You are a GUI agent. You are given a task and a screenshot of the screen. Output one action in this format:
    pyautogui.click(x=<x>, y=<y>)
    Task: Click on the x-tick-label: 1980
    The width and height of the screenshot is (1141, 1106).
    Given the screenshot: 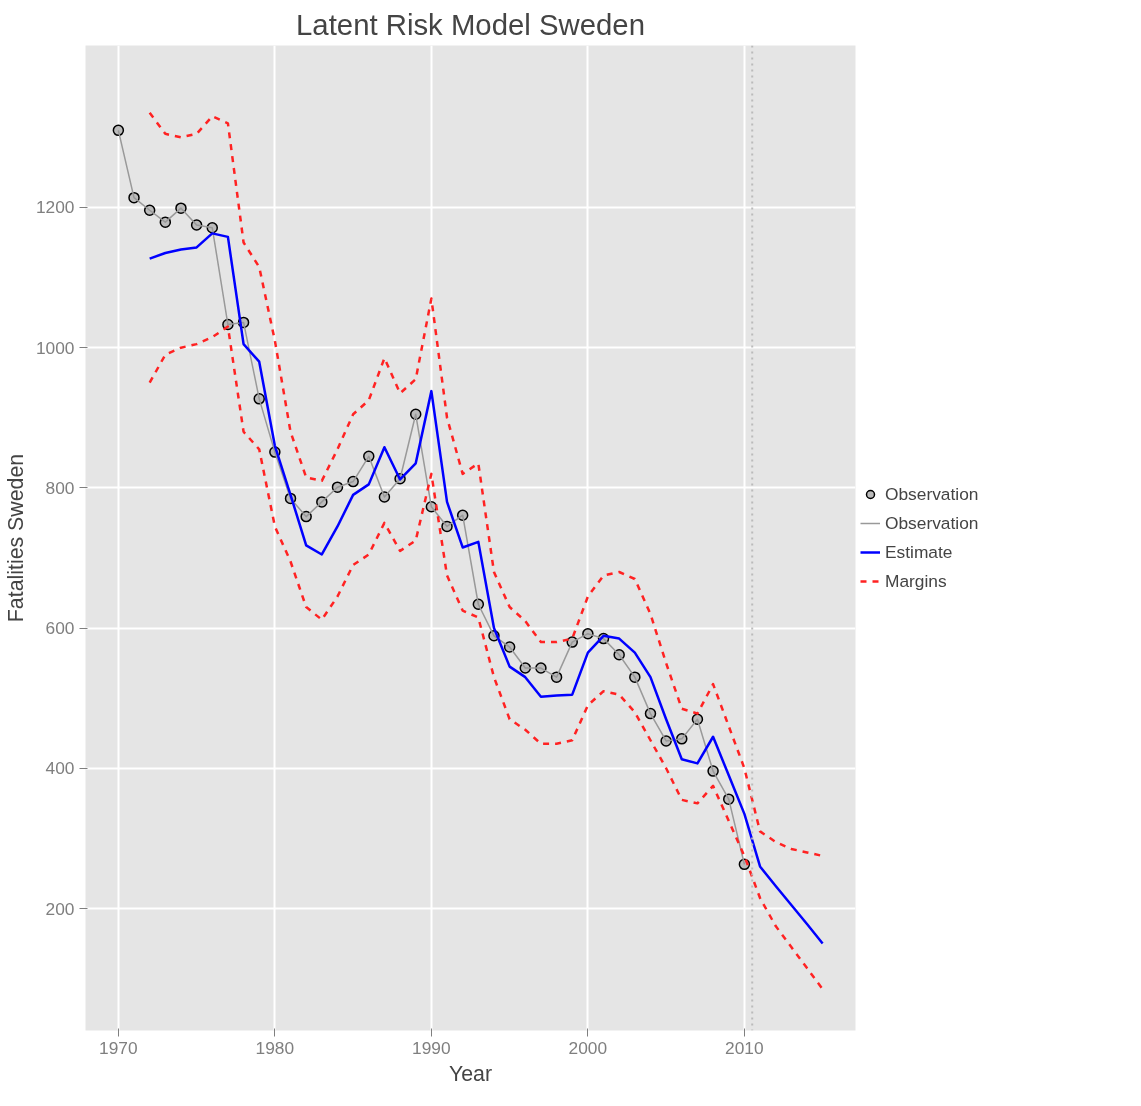 What is the action you would take?
    pyautogui.click(x=275, y=1047)
    